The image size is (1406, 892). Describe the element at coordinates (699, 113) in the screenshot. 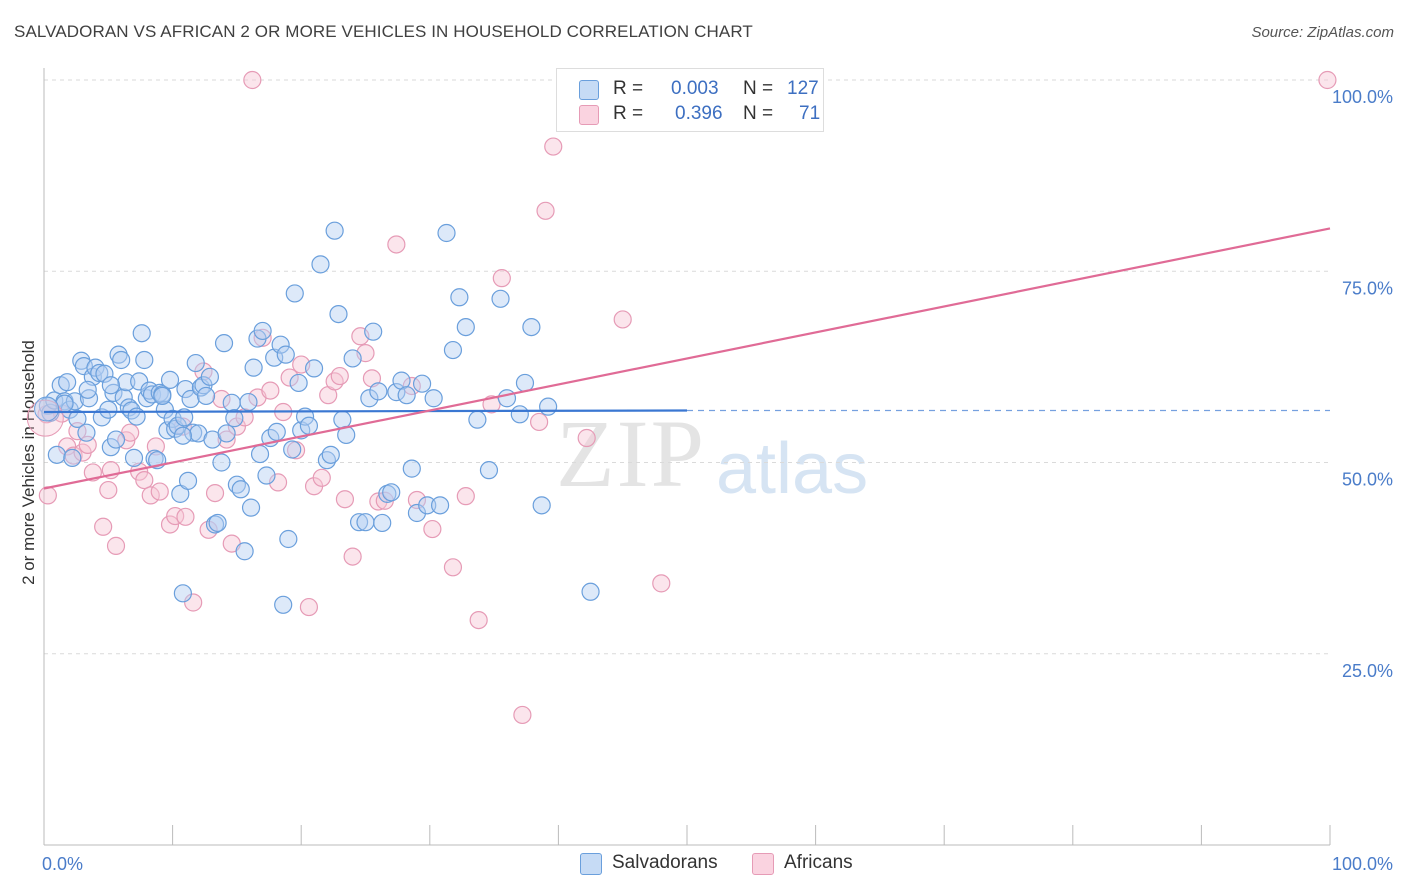

I see `legend-r-value-africans: 0.396` at that location.